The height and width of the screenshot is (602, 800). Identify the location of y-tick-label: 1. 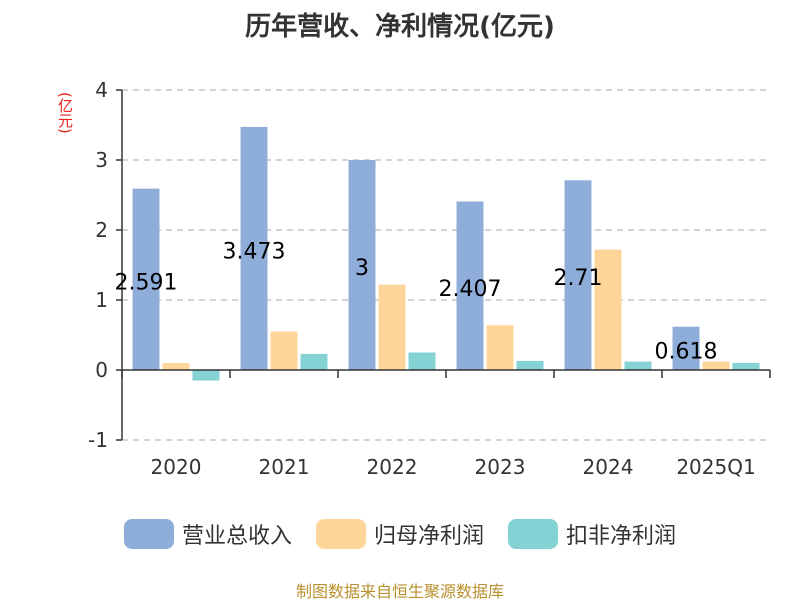
(101, 300).